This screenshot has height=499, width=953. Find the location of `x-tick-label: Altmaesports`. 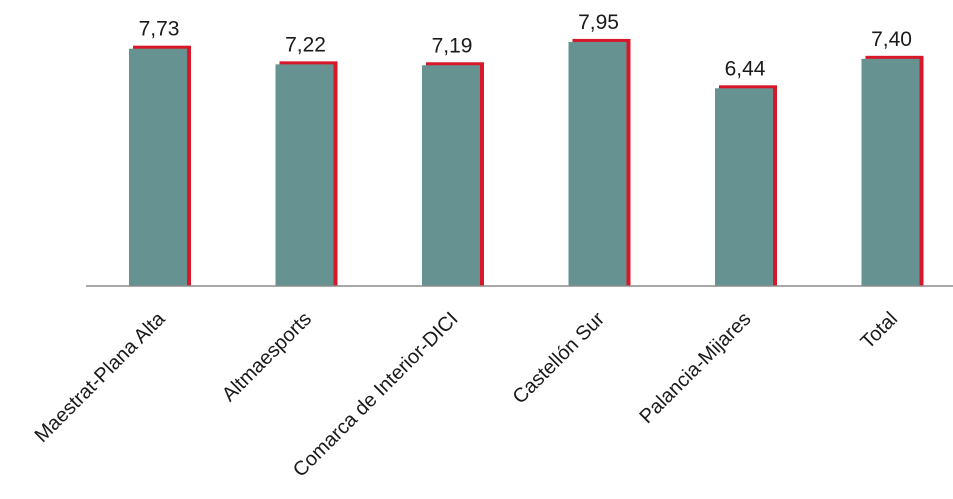

x-tick-label: Altmaesports is located at coordinates (267, 357).